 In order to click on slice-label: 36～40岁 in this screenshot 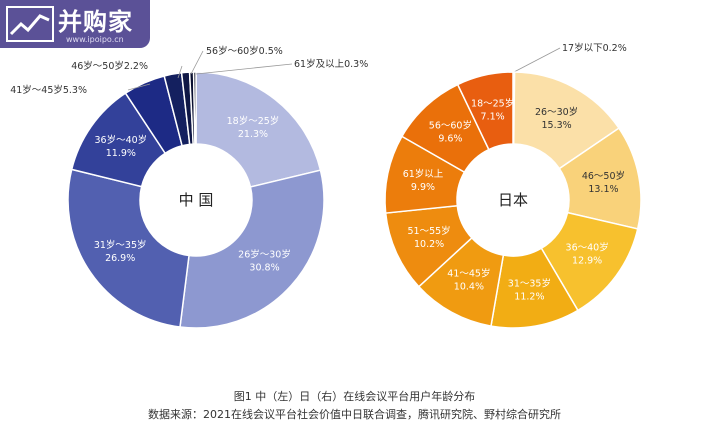, I will do `click(587, 247)`.